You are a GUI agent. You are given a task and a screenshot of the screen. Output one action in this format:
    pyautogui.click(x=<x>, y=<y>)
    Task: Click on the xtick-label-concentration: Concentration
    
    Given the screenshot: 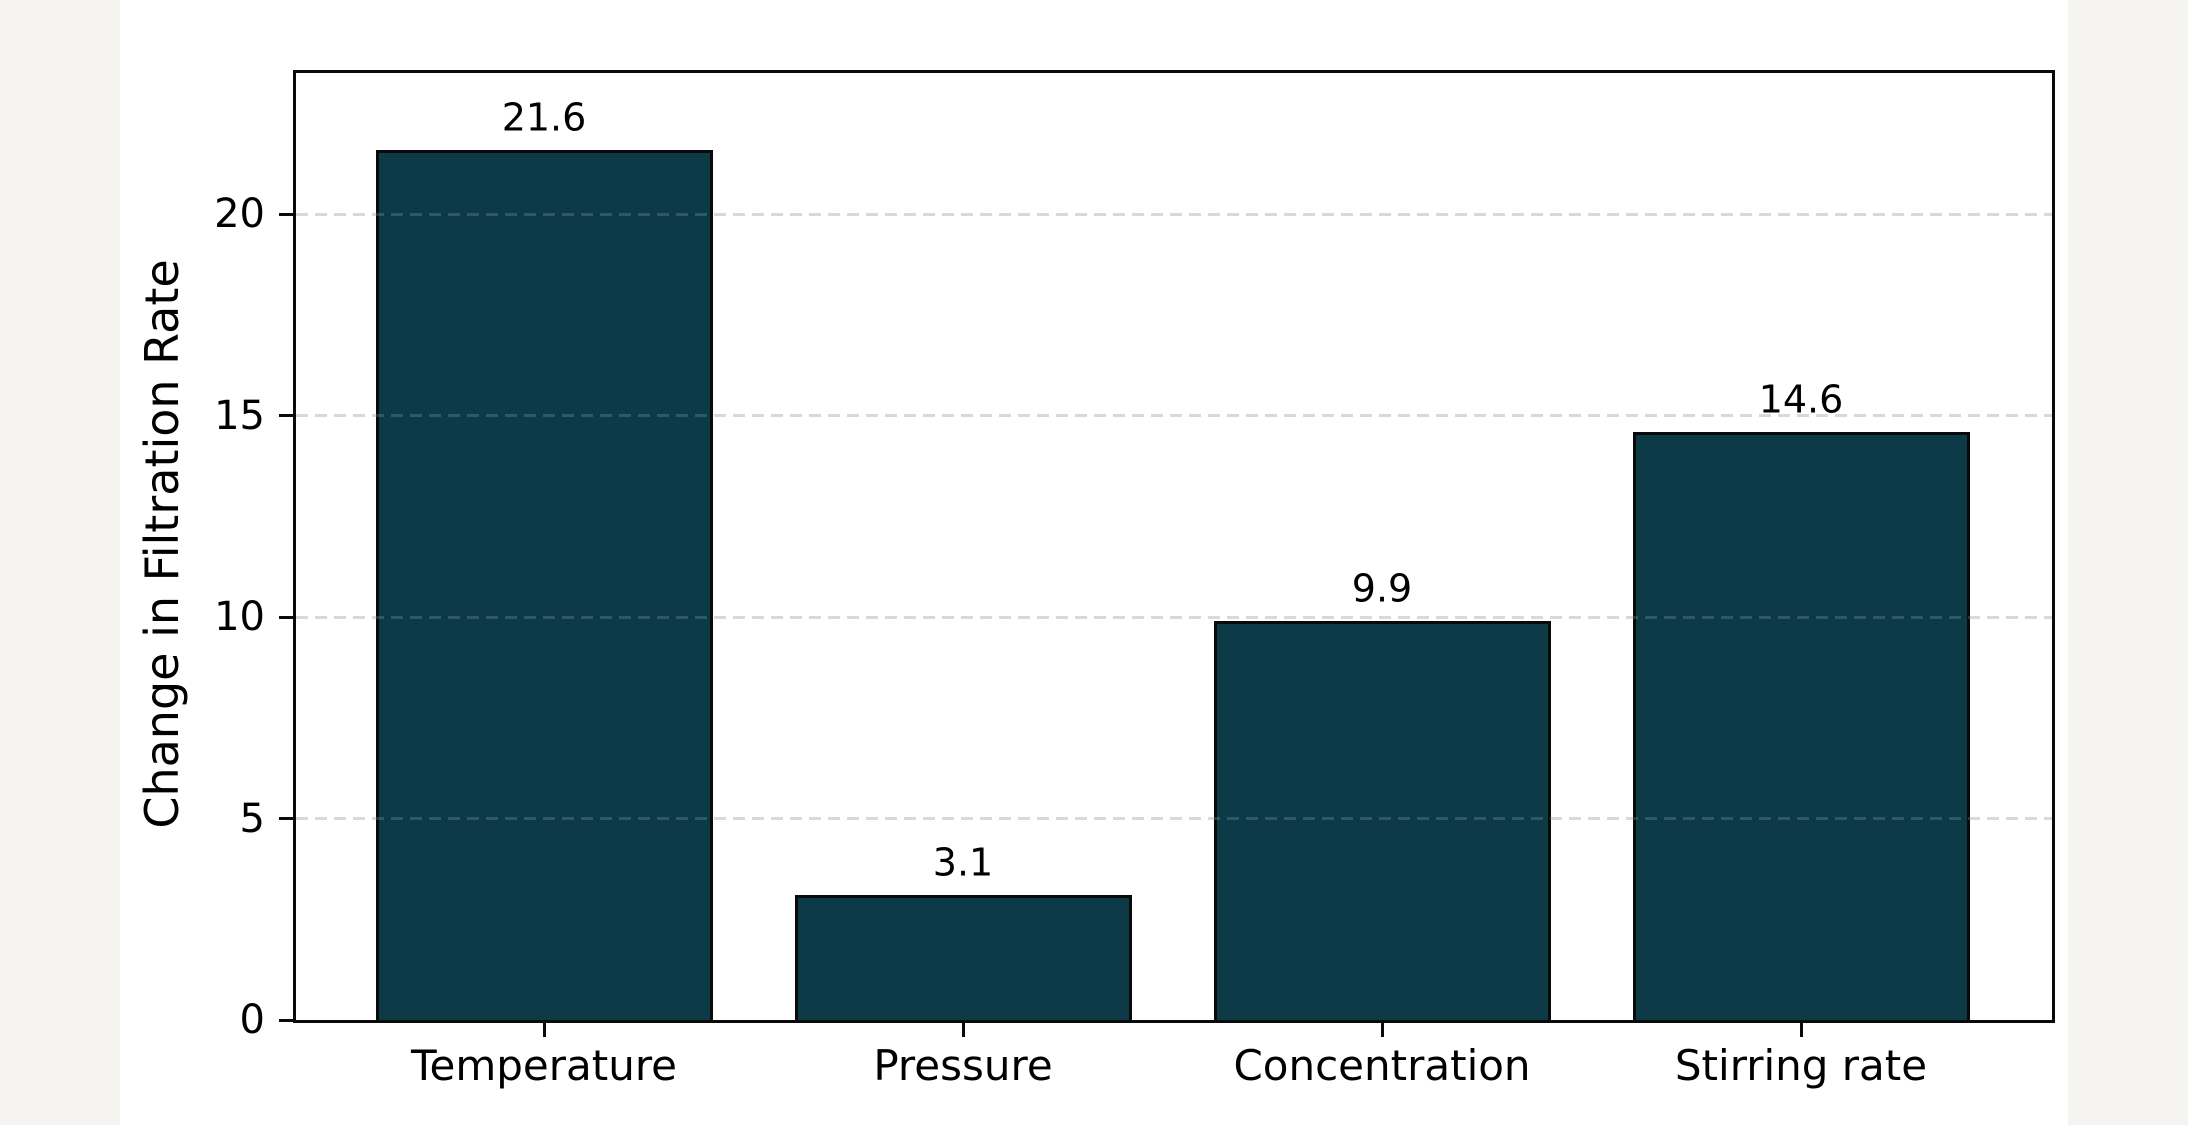 What is the action you would take?
    pyautogui.click(x=1382, y=1065)
    